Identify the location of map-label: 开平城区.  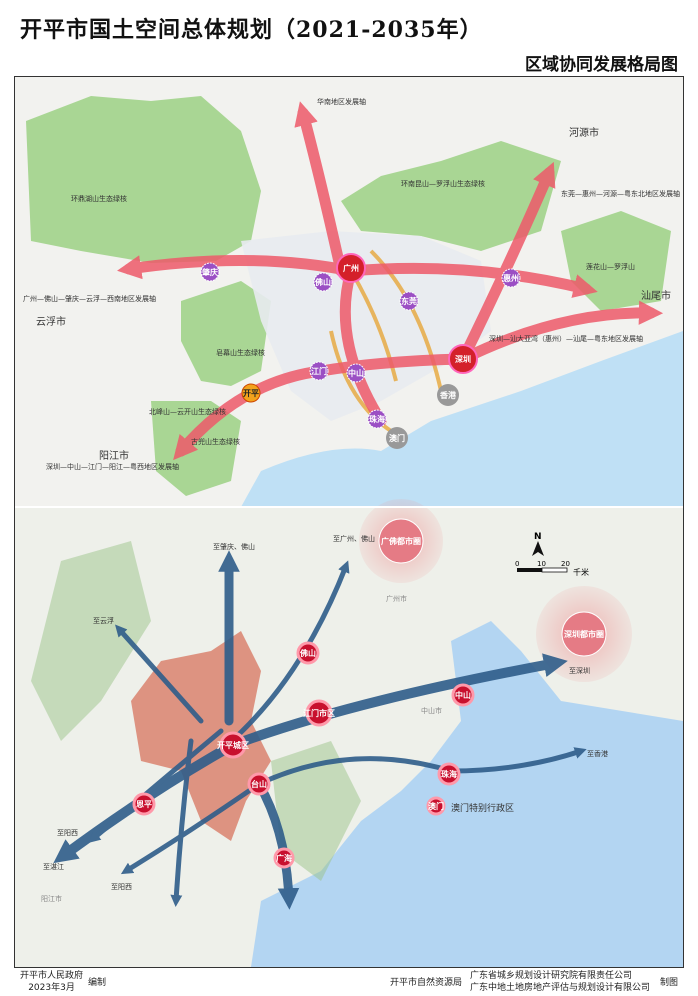
(233, 745).